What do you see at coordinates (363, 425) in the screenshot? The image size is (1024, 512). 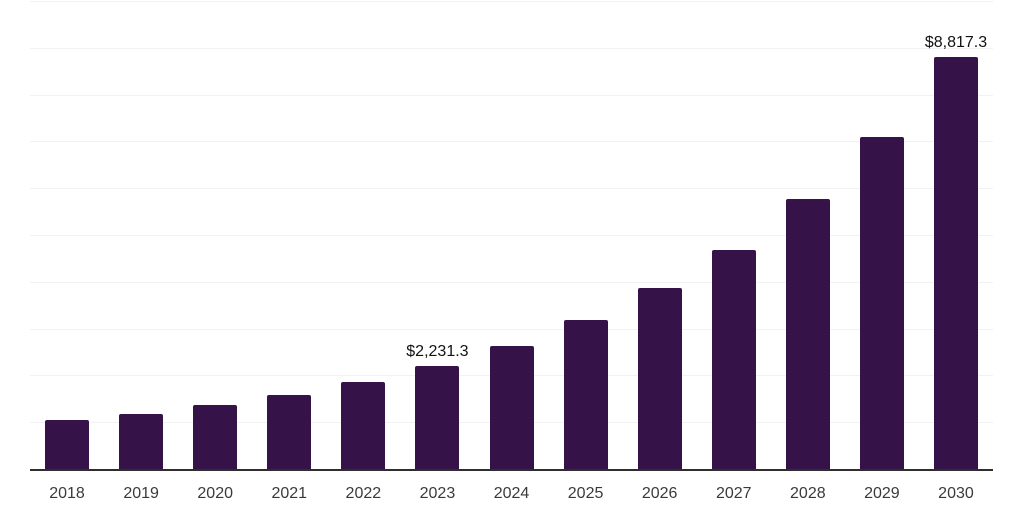 I see `bar-2022` at bounding box center [363, 425].